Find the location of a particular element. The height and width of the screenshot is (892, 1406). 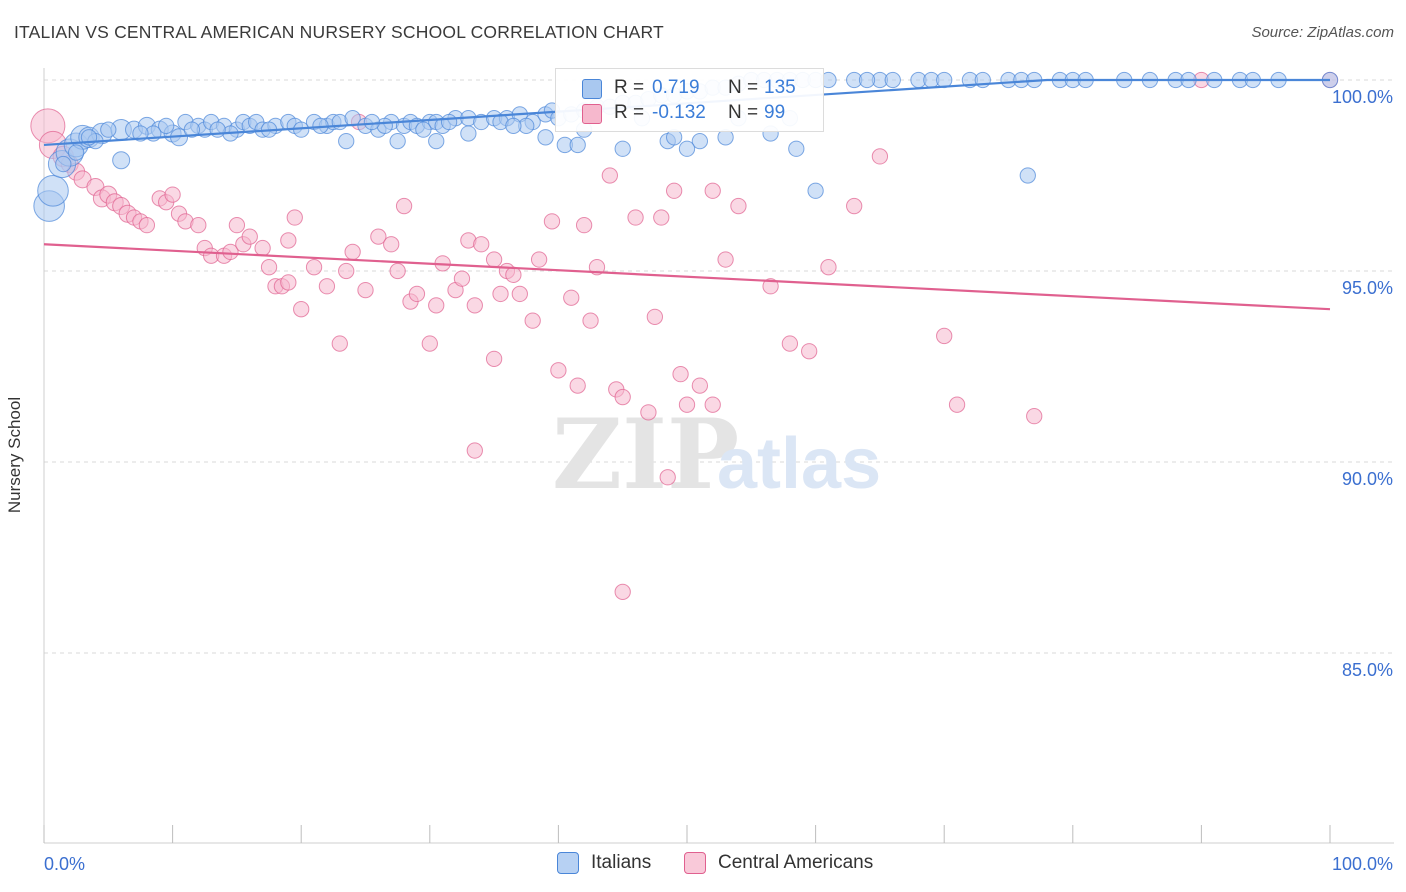

n-value: 99 is located at coordinates (775, 112).